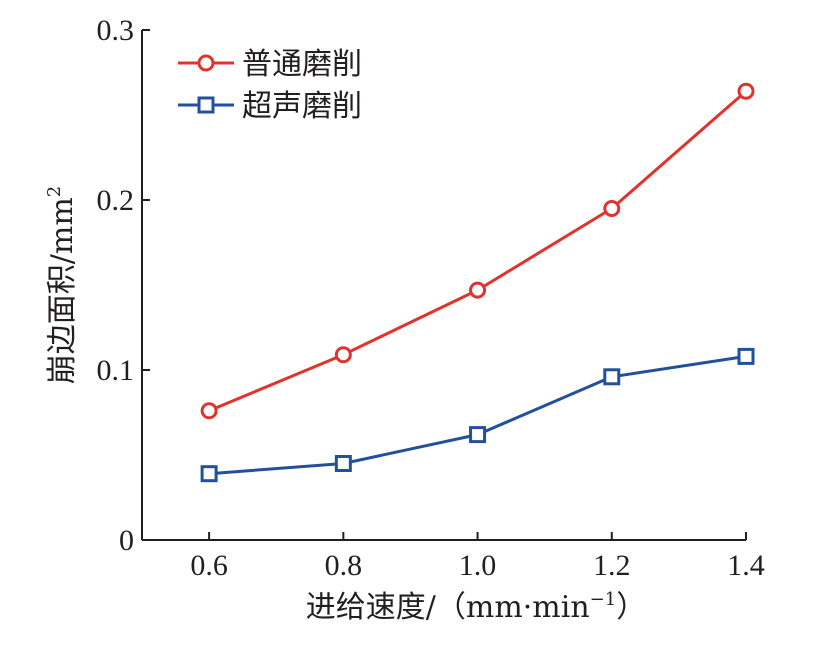 Image resolution: width=821 pixels, height=654 pixels. I want to click on y-tick-label: 0.1, so click(116, 370).